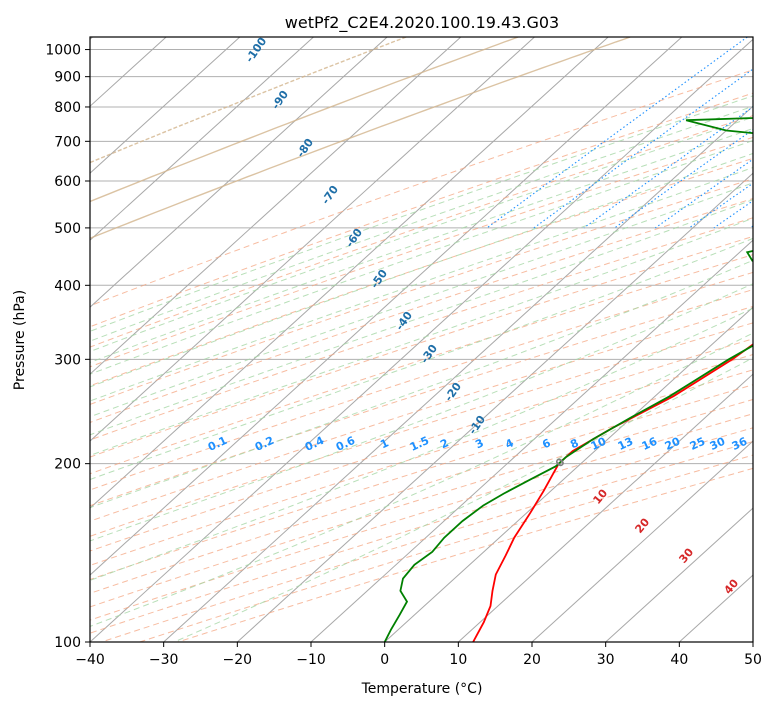 This screenshot has width=775, height=708. Describe the element at coordinates (642, 525) in the screenshot. I see `moist-adiabat-label: 20` at that location.